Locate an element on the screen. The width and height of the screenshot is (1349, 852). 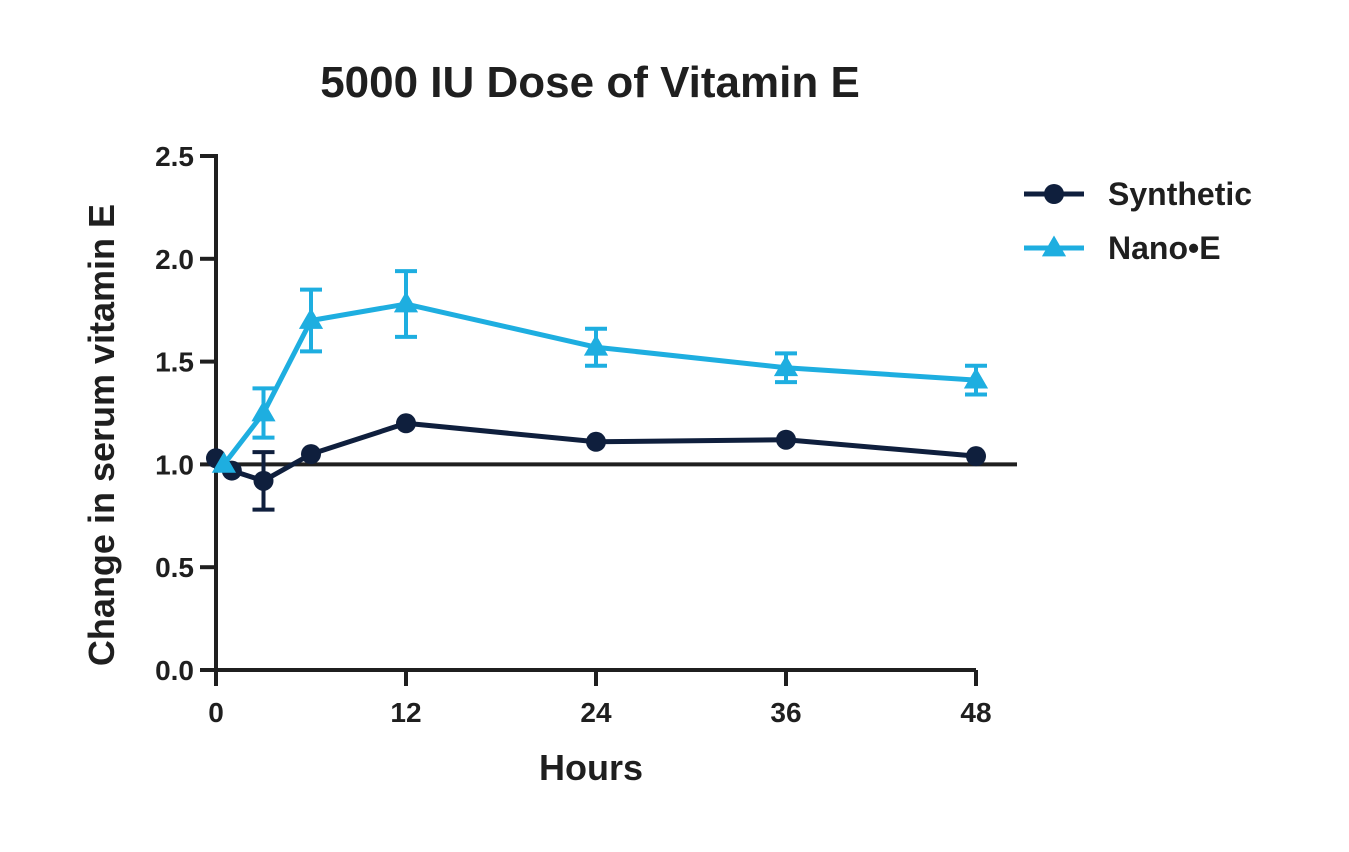
x-tick-label: 12 is located at coordinates (405, 712).